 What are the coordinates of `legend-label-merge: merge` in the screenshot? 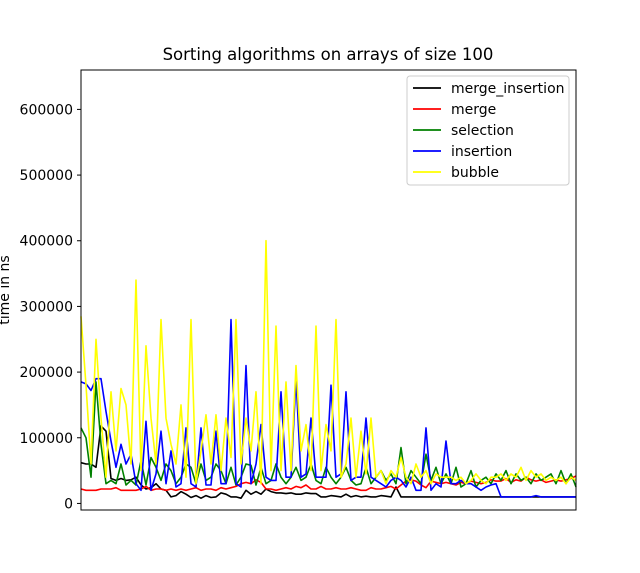 It's located at (473, 110).